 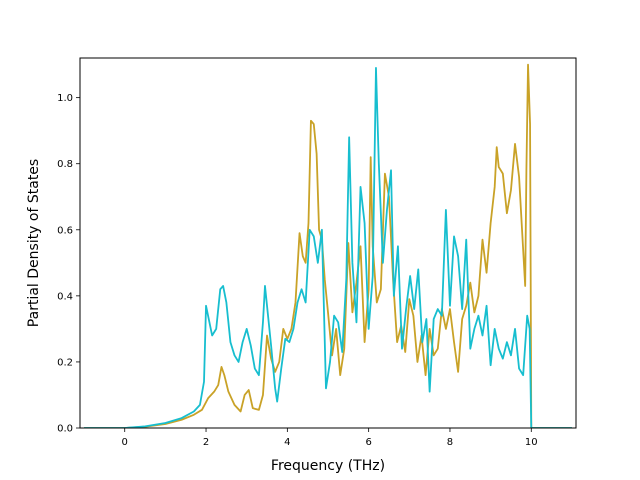 What do you see at coordinates (65, 429) in the screenshot?
I see `y-tick-label: 0.0` at bounding box center [65, 429].